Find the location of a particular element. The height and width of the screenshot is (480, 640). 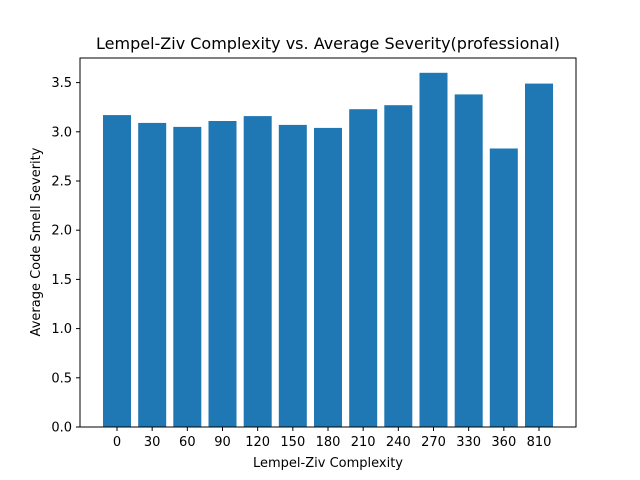

y-tick-label: 1.5 is located at coordinates (61, 280).